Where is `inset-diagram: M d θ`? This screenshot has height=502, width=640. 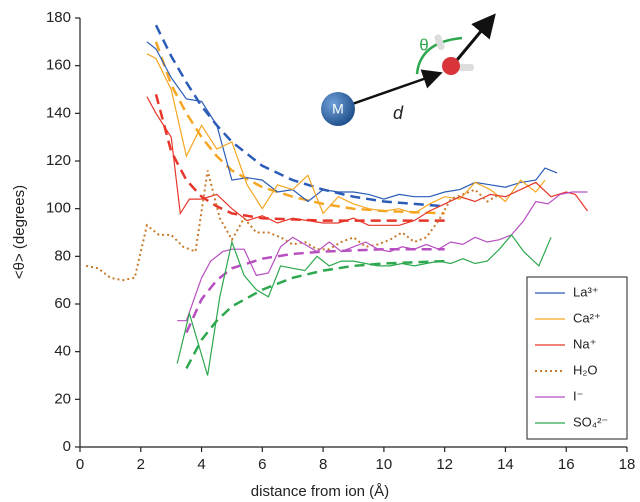
inset-diagram: M d θ is located at coordinates (408, 69).